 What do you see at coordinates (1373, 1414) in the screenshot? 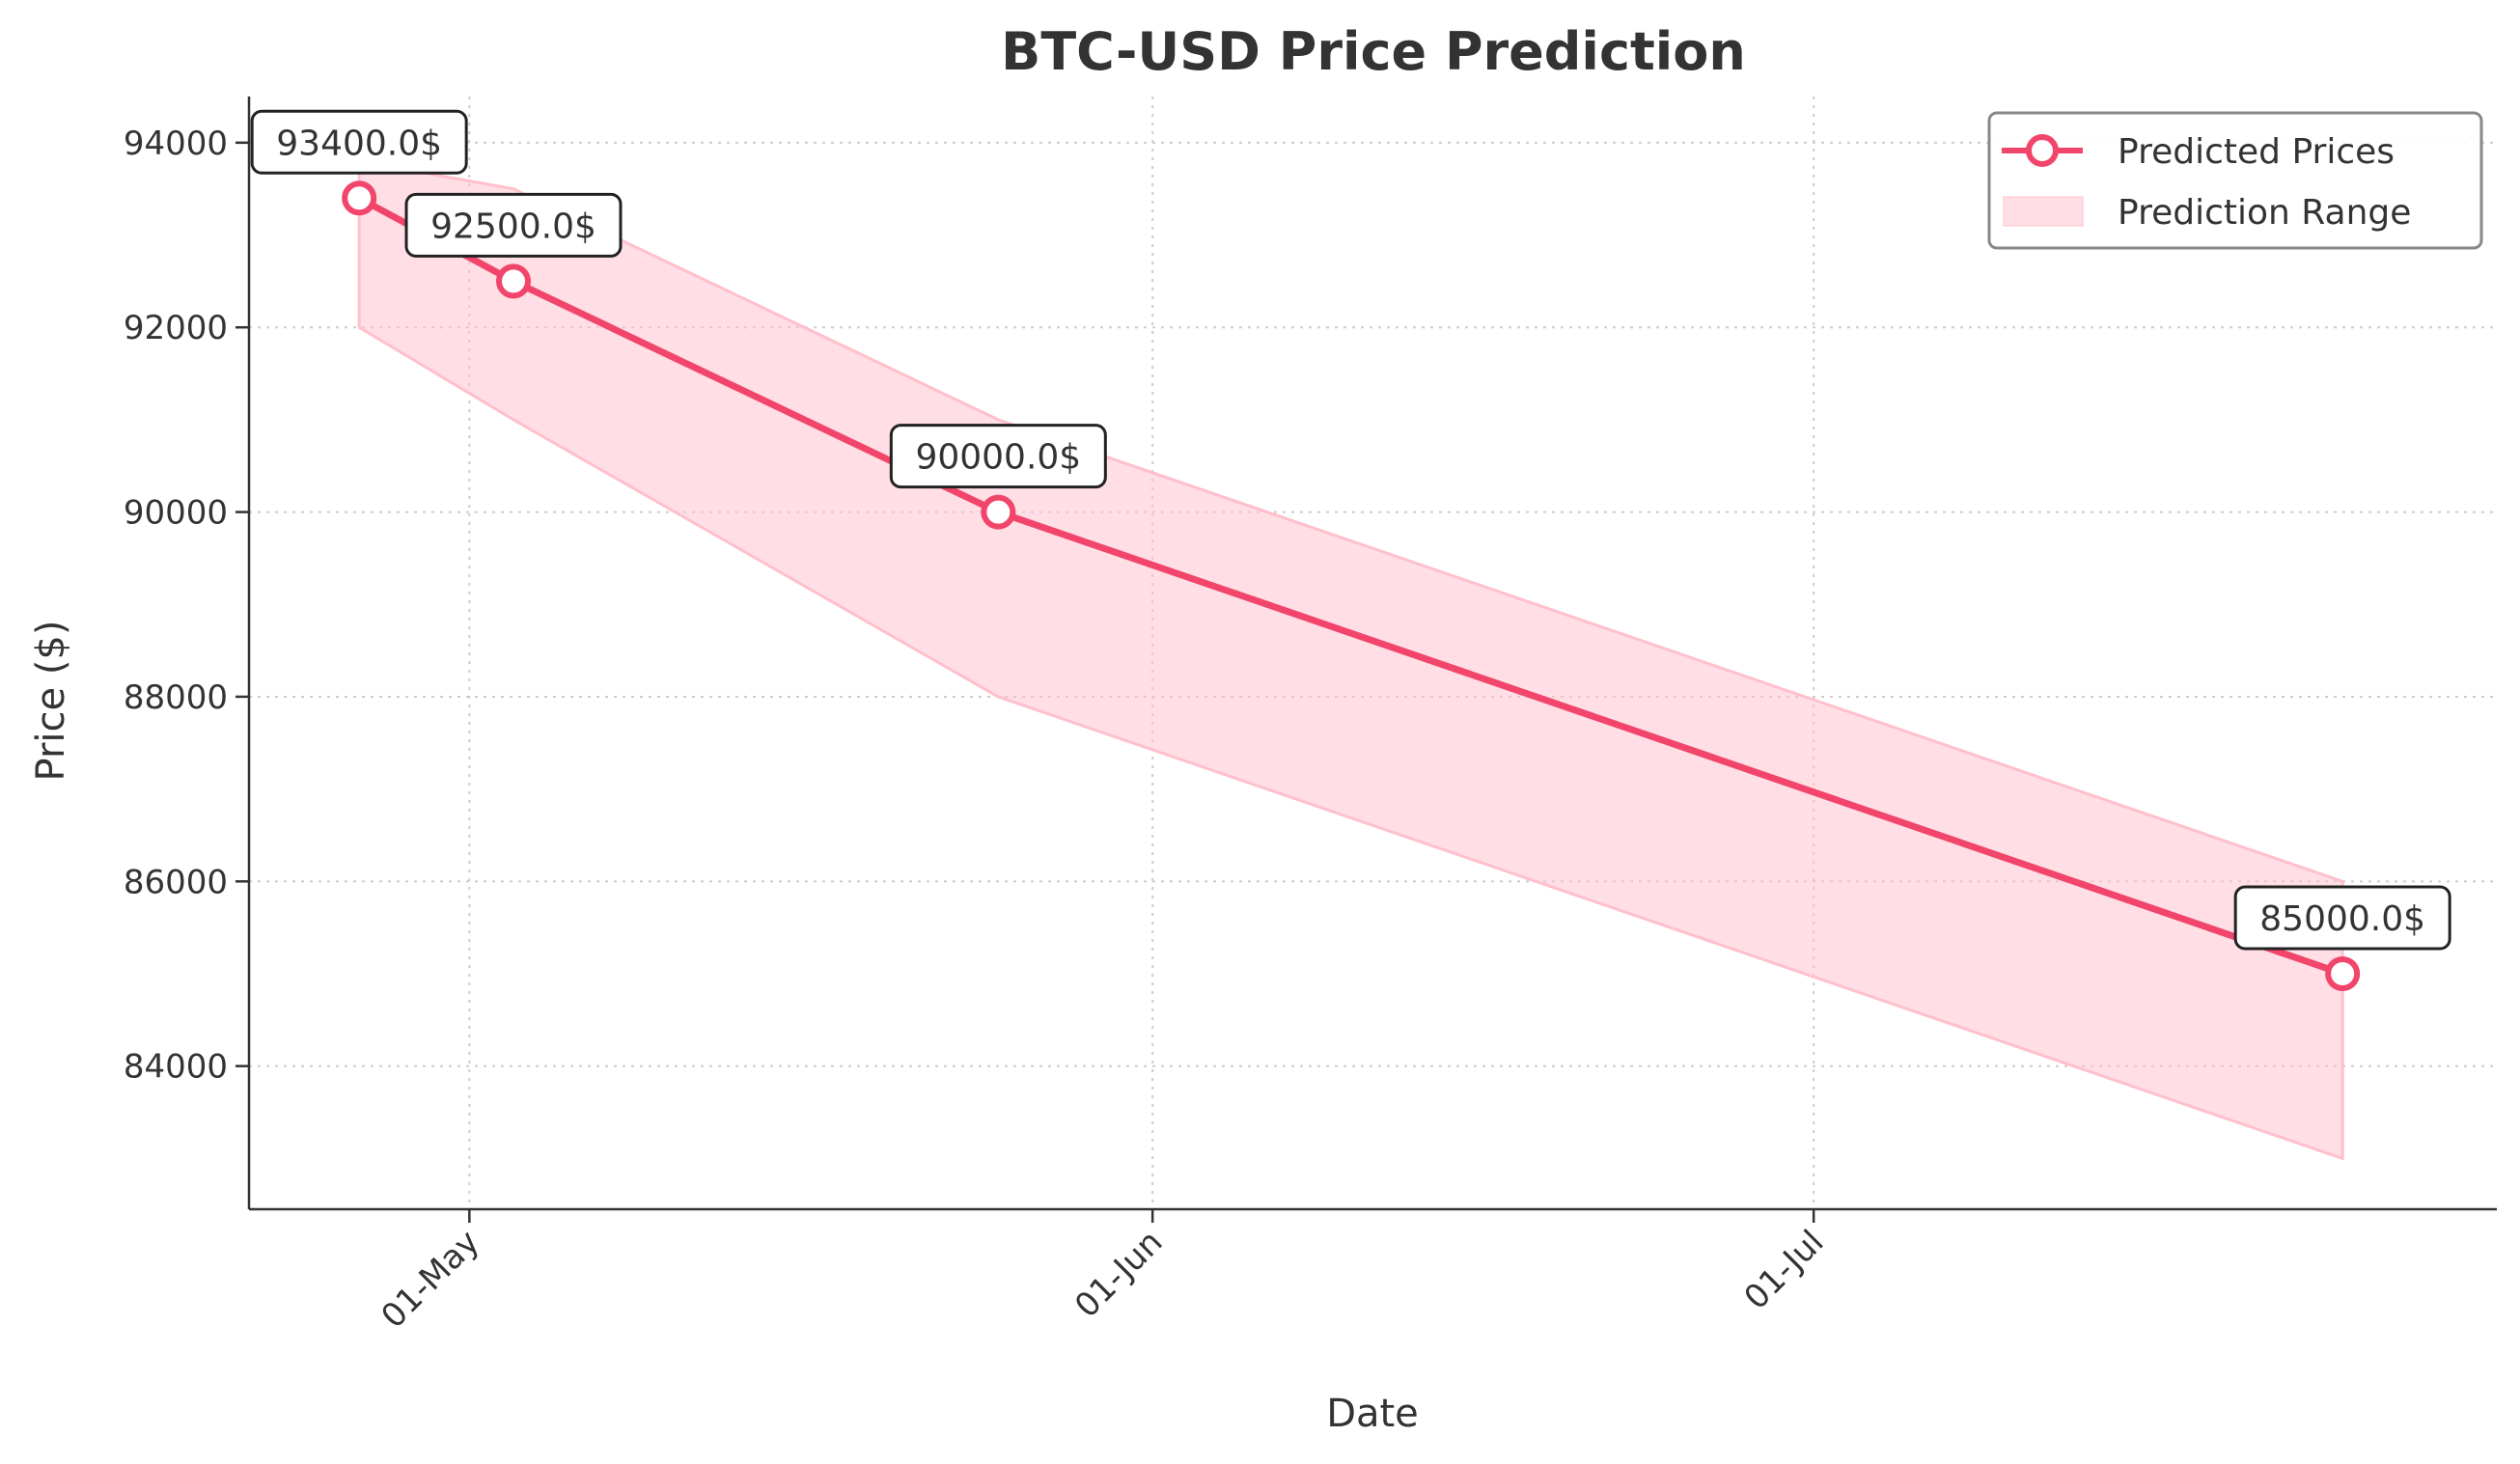
I see `x-axis-label: Date` at bounding box center [1373, 1414].